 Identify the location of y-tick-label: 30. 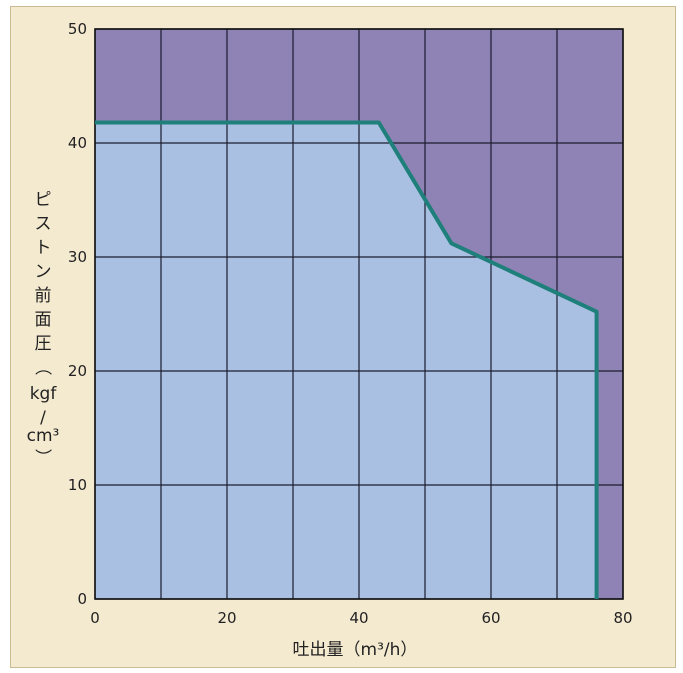
(77, 257).